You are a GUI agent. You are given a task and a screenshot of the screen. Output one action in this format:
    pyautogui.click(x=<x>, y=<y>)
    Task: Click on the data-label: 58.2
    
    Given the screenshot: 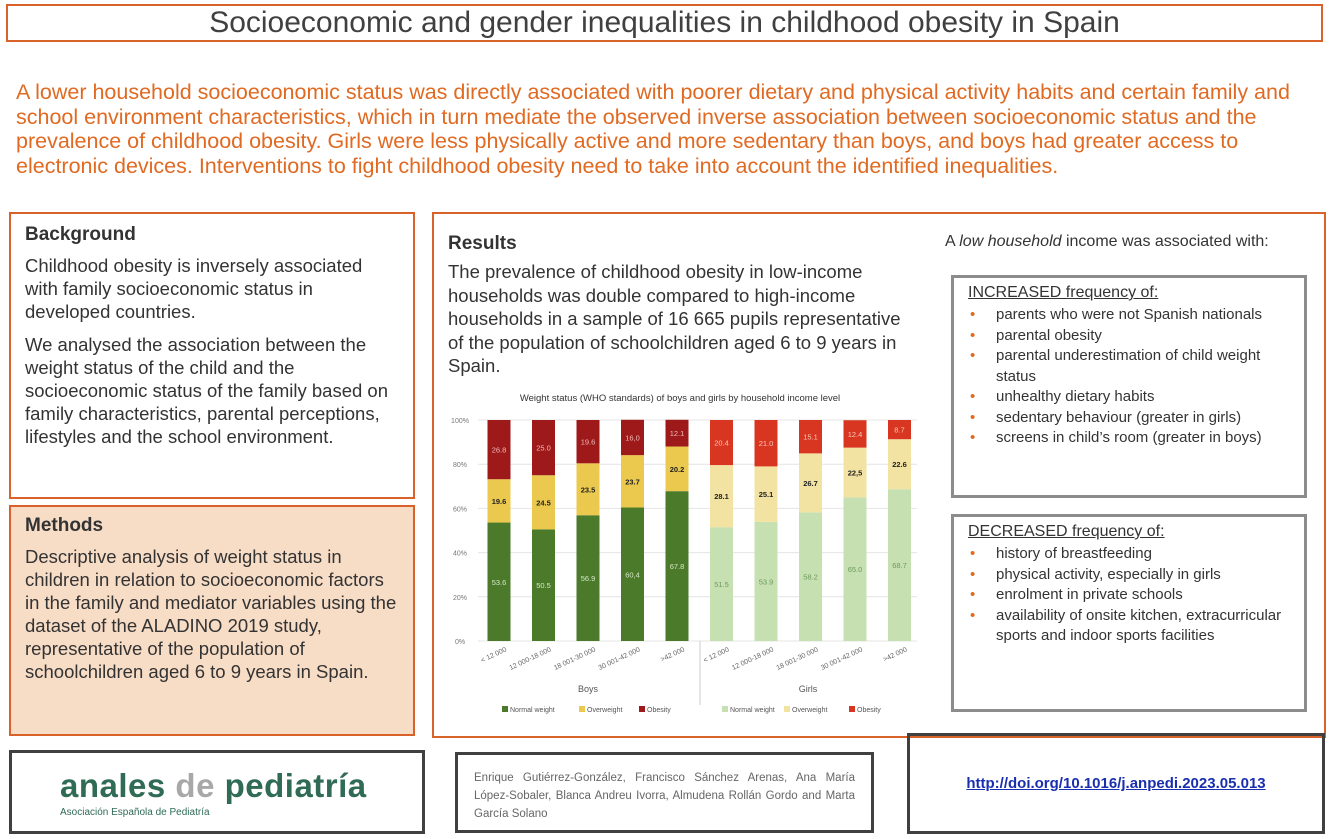 What is the action you would take?
    pyautogui.click(x=810, y=577)
    